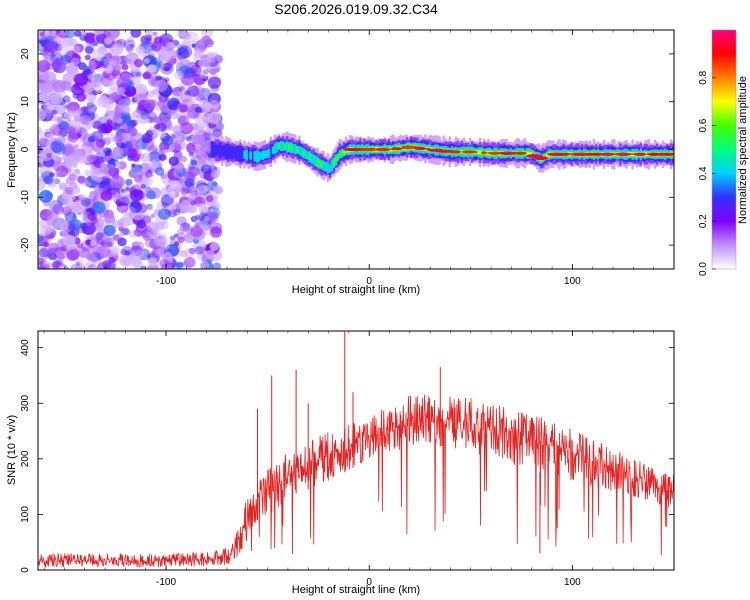 The image size is (750, 600). What do you see at coordinates (356, 290) in the screenshot?
I see `spectrogram-x-axis-label: Height of straight line (km)` at bounding box center [356, 290].